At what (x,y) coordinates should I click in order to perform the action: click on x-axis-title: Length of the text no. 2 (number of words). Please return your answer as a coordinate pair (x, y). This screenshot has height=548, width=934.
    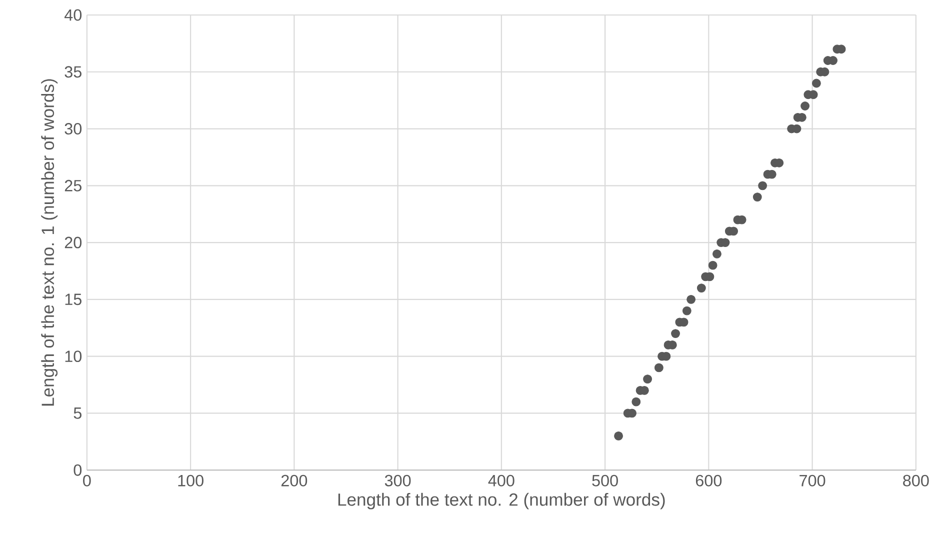
    Looking at the image, I should click on (501, 501).